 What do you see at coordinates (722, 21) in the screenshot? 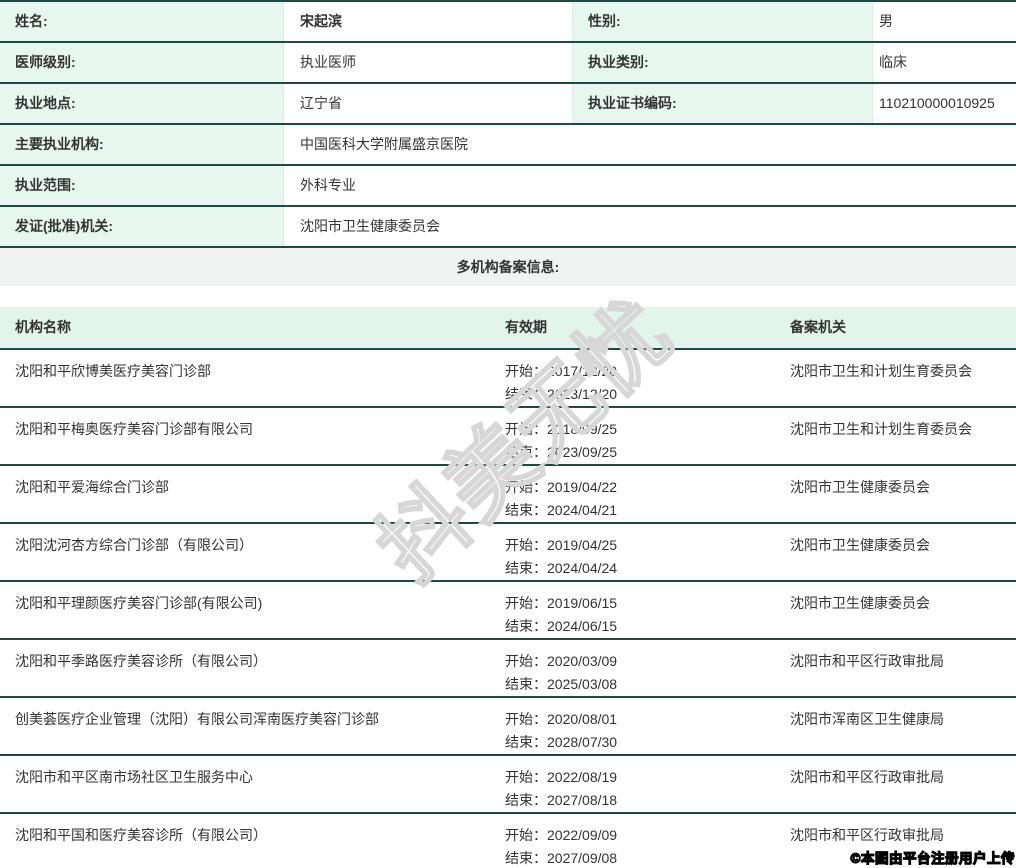
I see `field-label: 性别:` at bounding box center [722, 21].